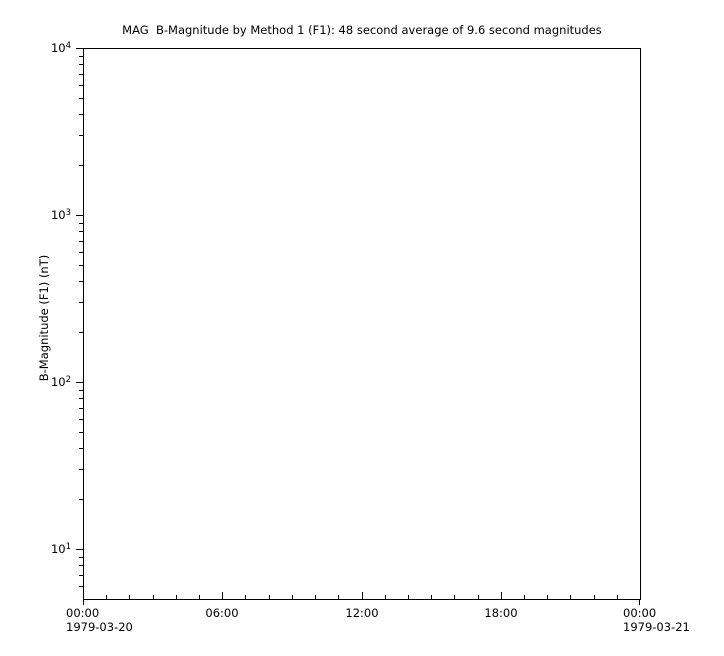  What do you see at coordinates (68, 46) in the screenshot?
I see `y-tick-exponent: 4` at bounding box center [68, 46].